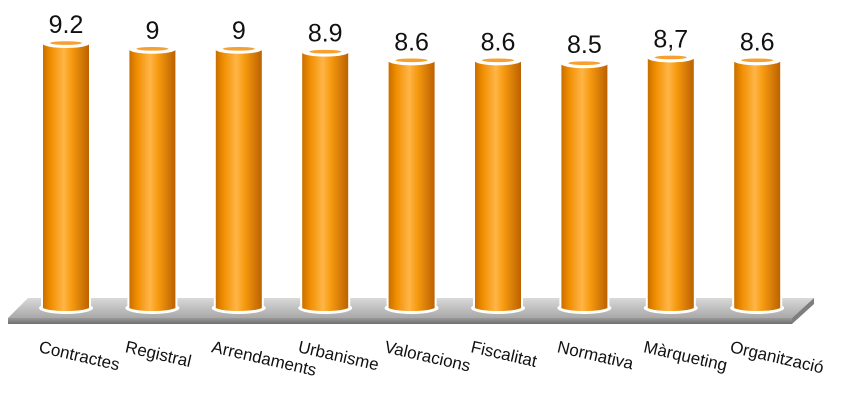 The height and width of the screenshot is (400, 848). Describe the element at coordinates (803, 311) in the screenshot. I see `floor-side-edge` at that location.